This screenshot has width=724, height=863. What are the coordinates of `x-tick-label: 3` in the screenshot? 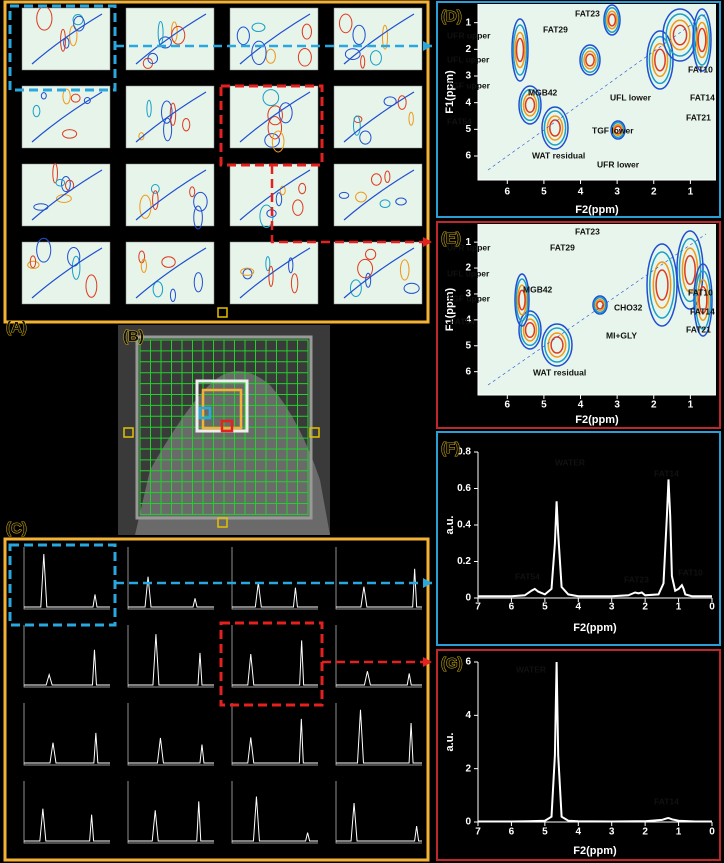 It's located at (617, 405).